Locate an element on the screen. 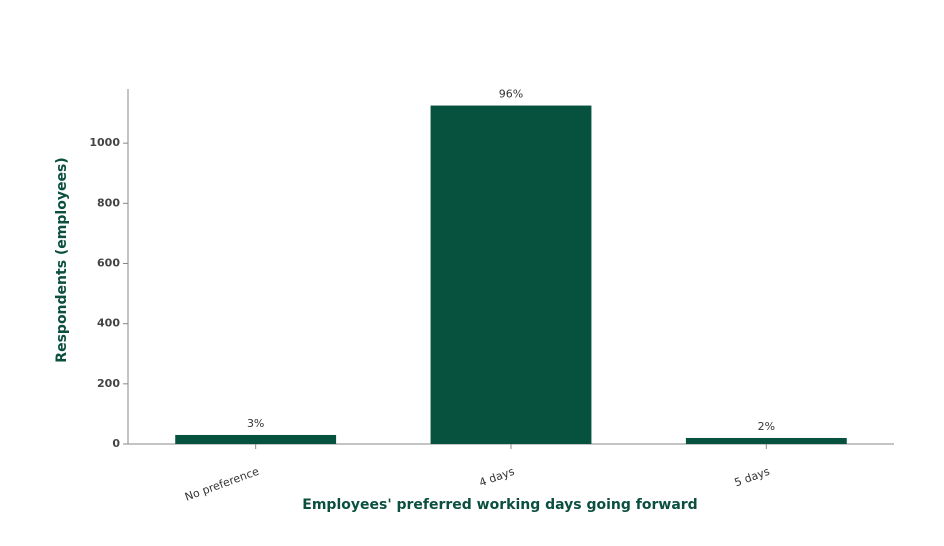  data-label: 2% is located at coordinates (766, 426).